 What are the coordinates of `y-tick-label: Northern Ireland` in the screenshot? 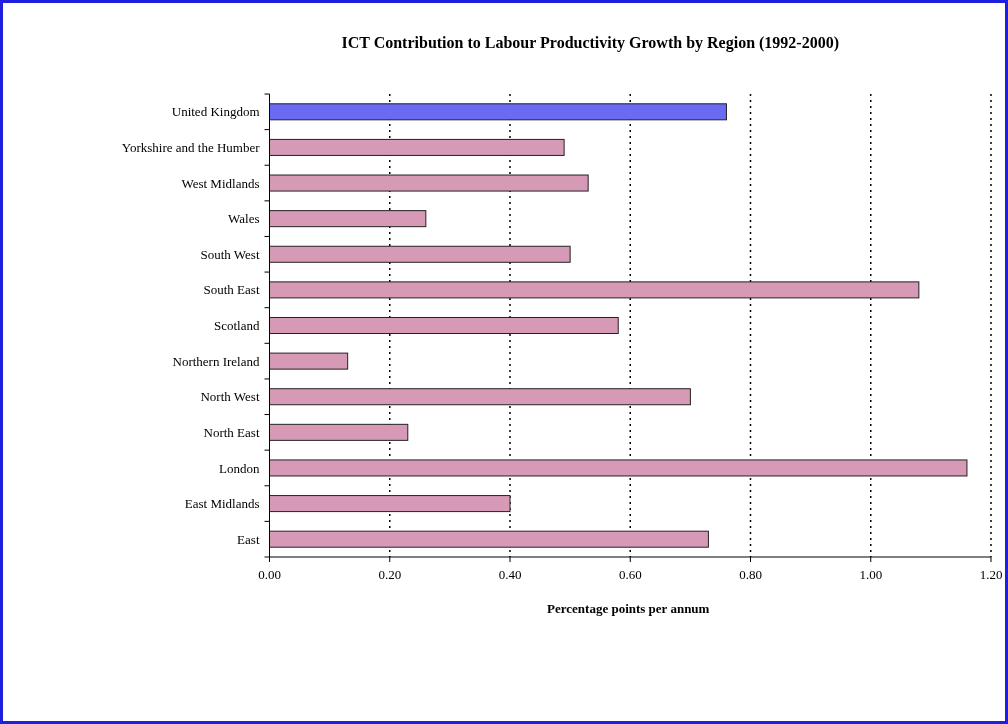 It's located at (216, 361).